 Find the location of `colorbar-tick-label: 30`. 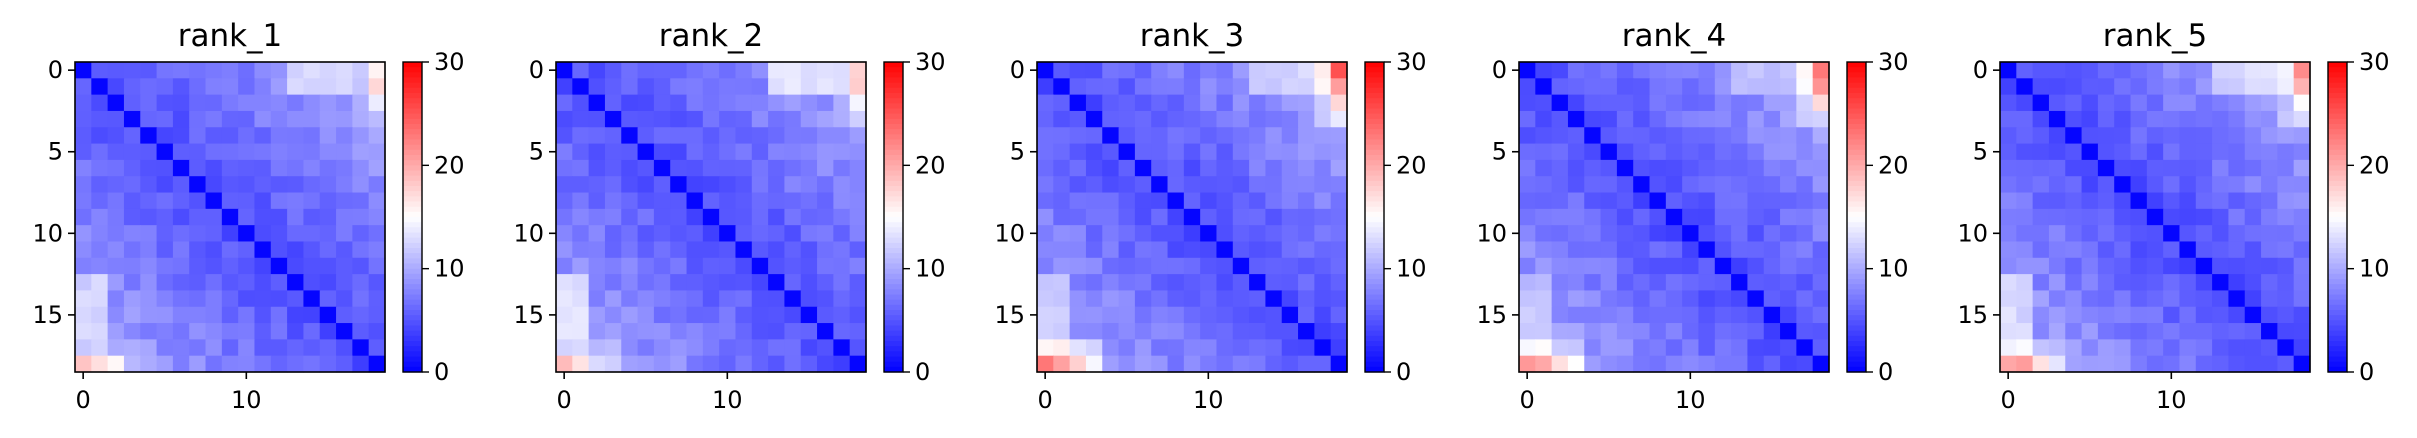

colorbar-tick-label: 30 is located at coordinates (1411, 62).